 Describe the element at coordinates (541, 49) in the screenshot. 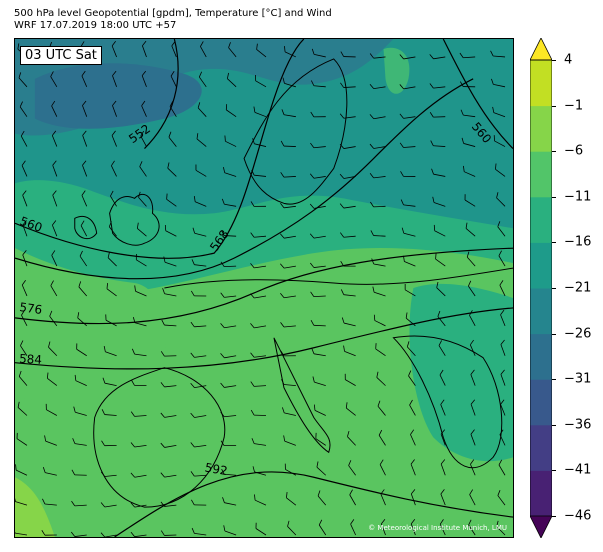

I see `colorbar-extend-max` at that location.